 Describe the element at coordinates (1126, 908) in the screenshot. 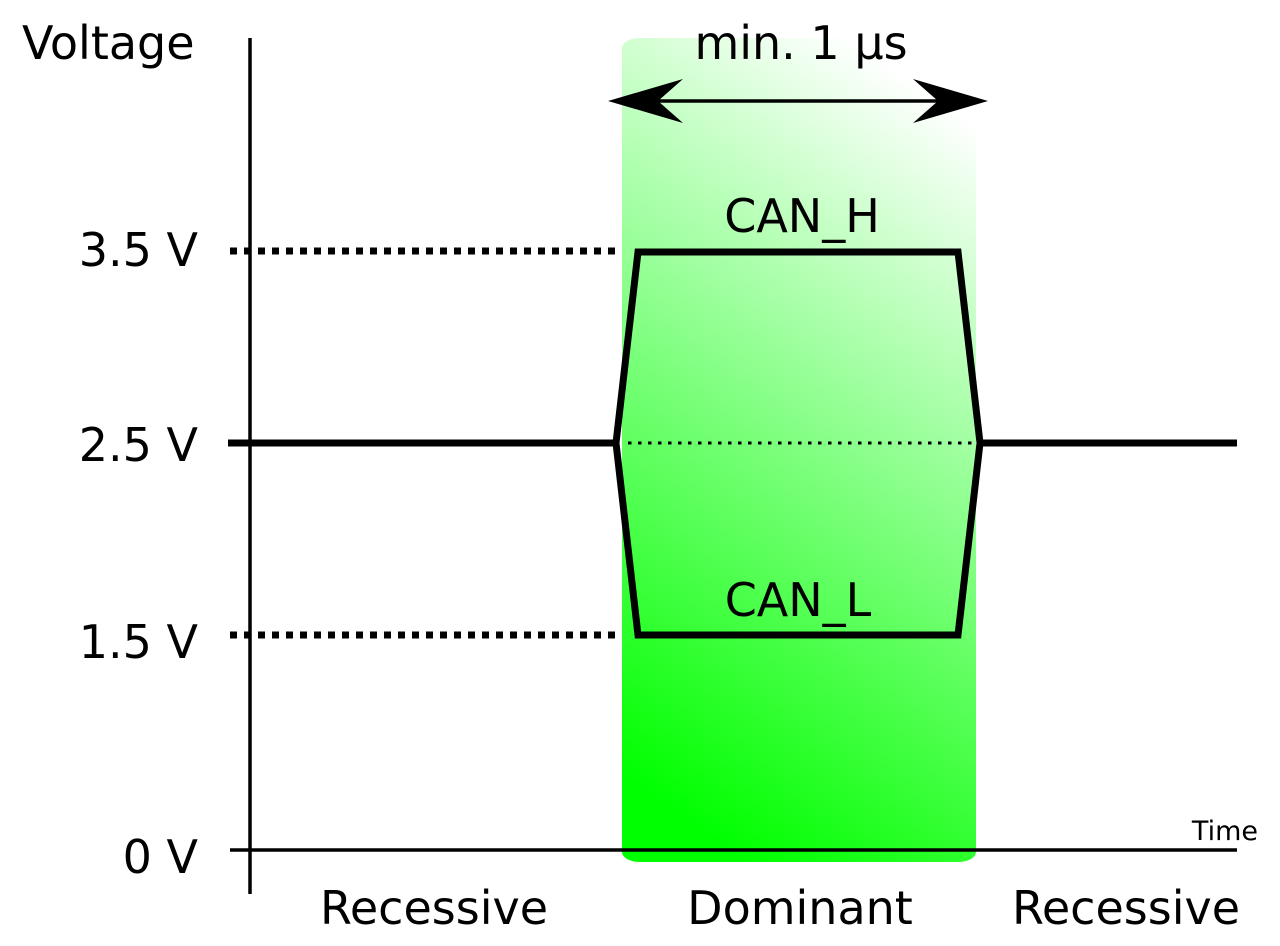

I see `phase-label-recessive-right: Recessive` at that location.